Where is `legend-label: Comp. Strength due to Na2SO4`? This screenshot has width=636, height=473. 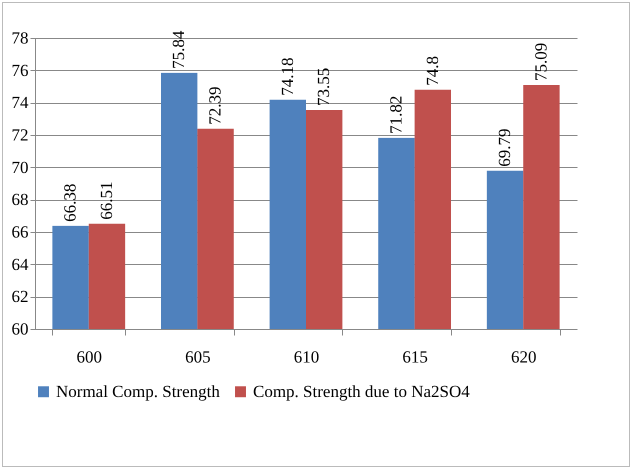 legend-label: Comp. Strength due to Na2SO4 is located at coordinates (361, 391).